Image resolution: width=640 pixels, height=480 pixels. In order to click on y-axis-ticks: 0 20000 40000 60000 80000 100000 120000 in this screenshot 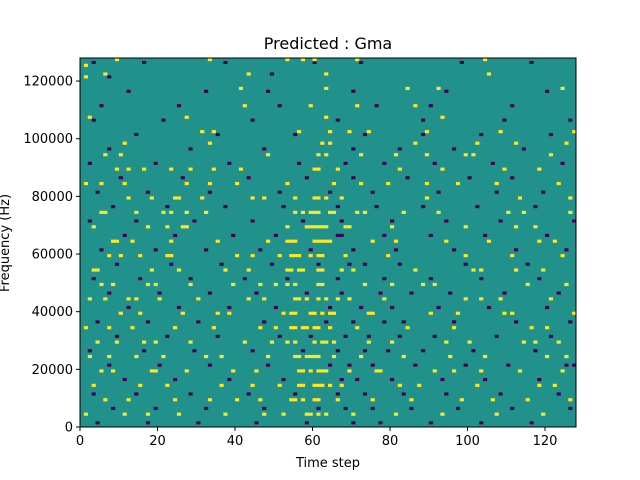, I will do `click(51, 255)`.